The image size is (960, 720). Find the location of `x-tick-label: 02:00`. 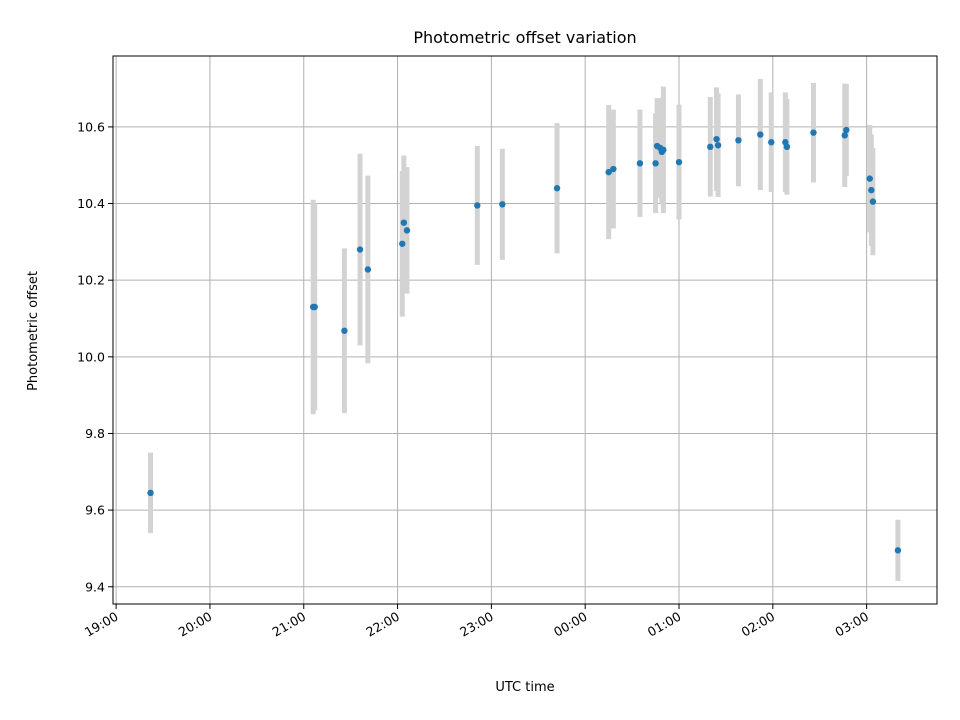

x-tick-label: 02:00 is located at coordinates (758, 624).